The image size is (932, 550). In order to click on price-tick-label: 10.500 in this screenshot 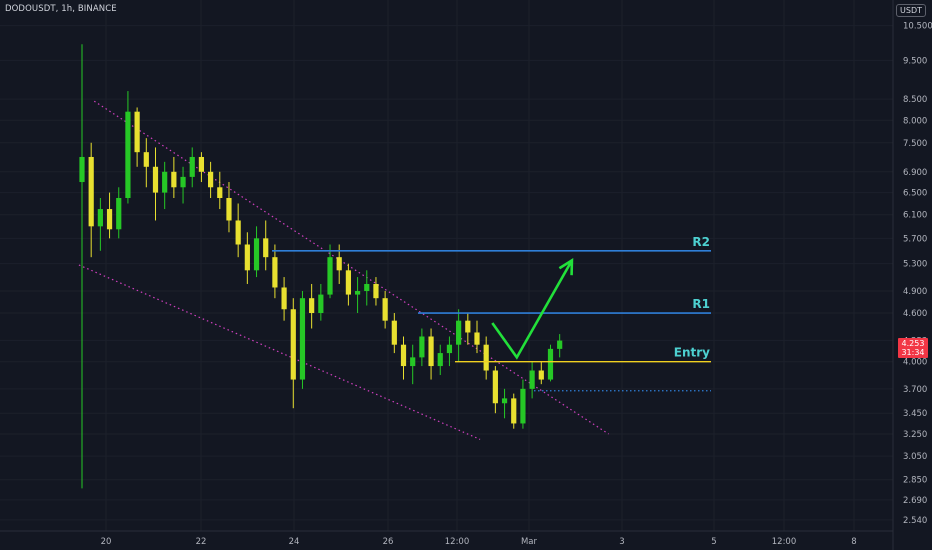, I will do `click(917, 27)`.